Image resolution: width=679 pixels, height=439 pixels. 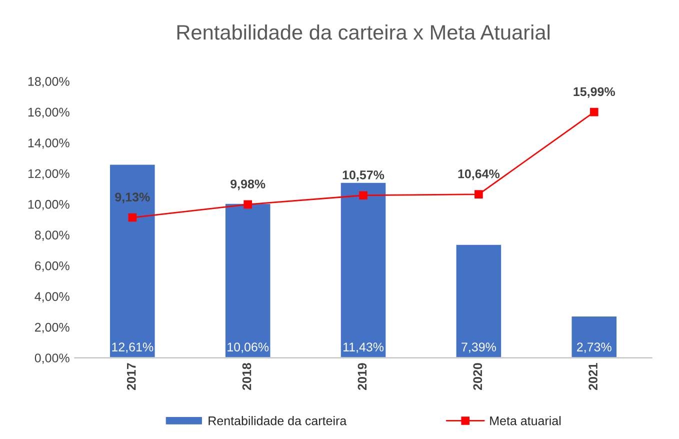 I want to click on y-tick-label: 10,00%, so click(x=49, y=205).